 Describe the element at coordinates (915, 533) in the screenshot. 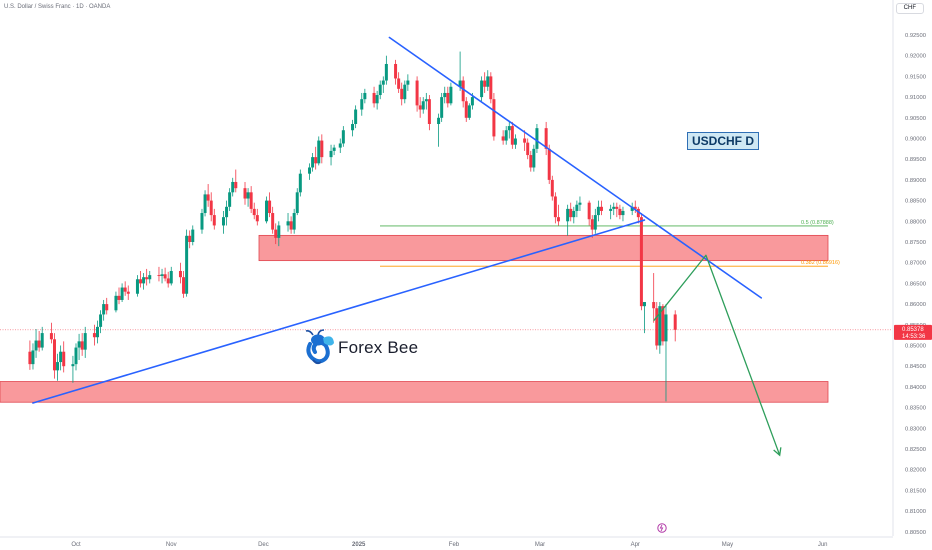

I see `price-tick-label: 0.80500` at that location.